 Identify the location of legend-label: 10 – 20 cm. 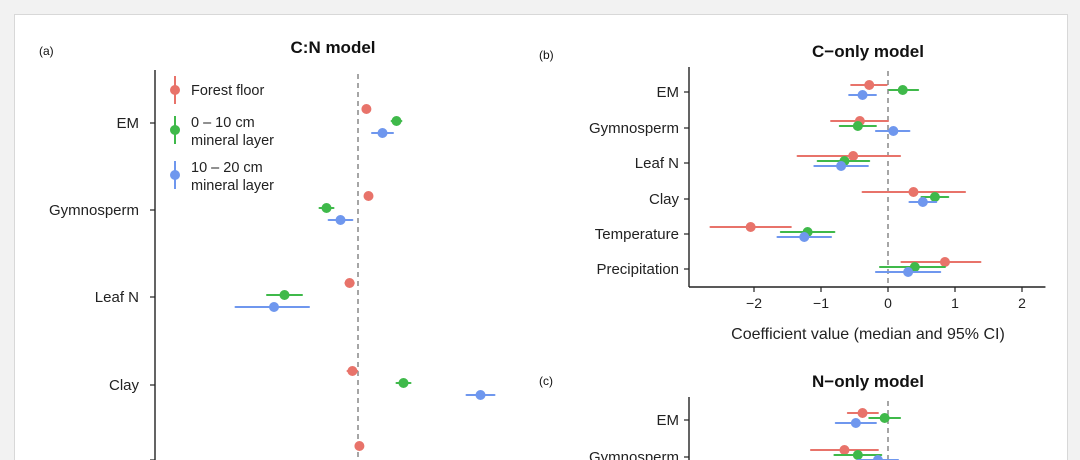
(227, 168).